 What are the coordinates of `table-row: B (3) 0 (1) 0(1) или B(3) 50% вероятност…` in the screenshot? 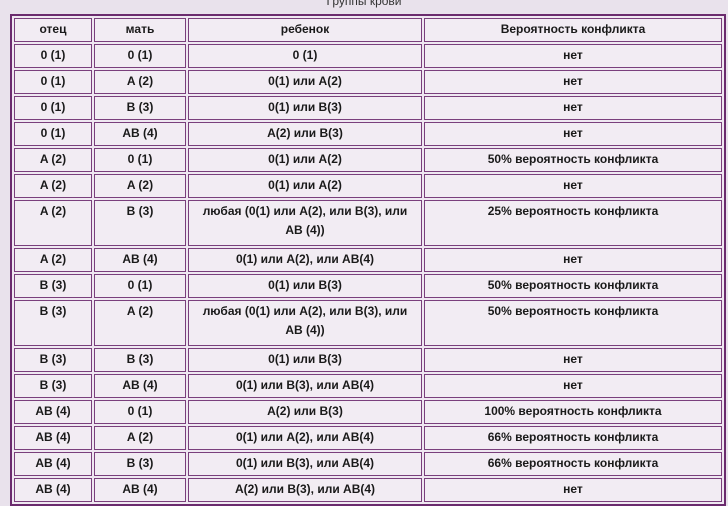 It's located at (368, 286).